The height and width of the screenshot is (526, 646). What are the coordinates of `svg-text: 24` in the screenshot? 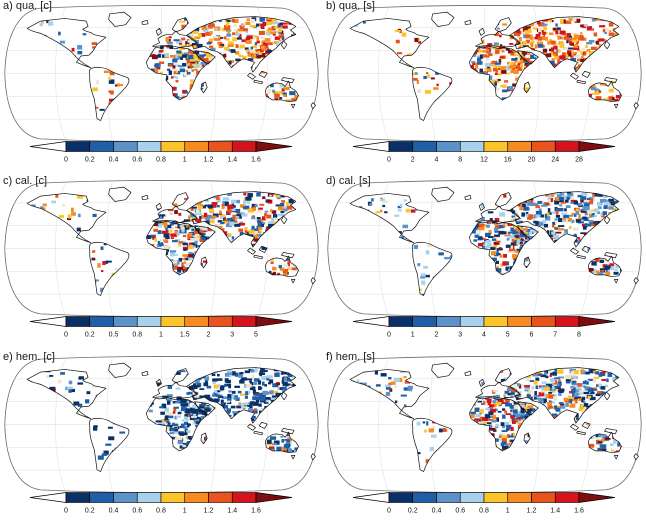 It's located at (555, 160).